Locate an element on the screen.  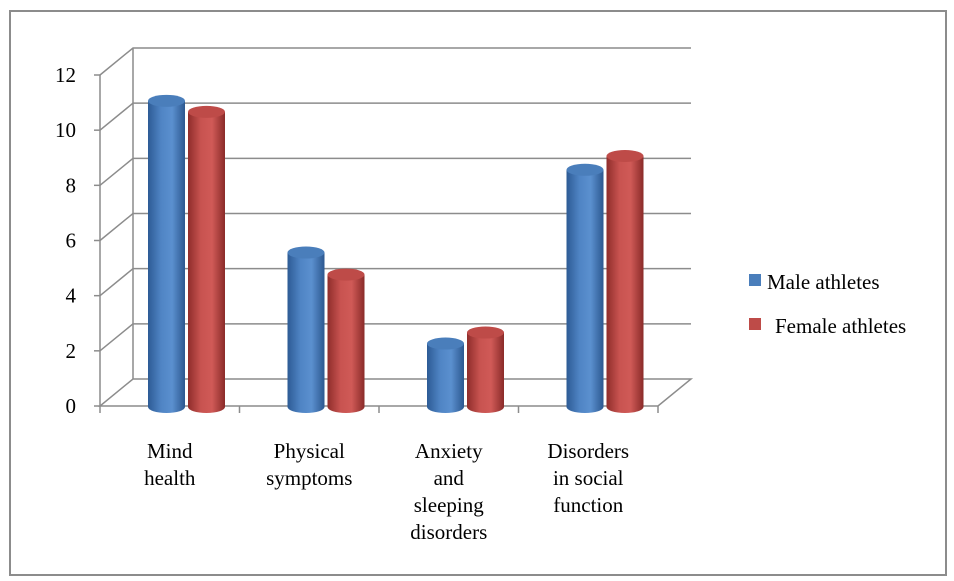
x-category-label: symptoms is located at coordinates (309, 478).